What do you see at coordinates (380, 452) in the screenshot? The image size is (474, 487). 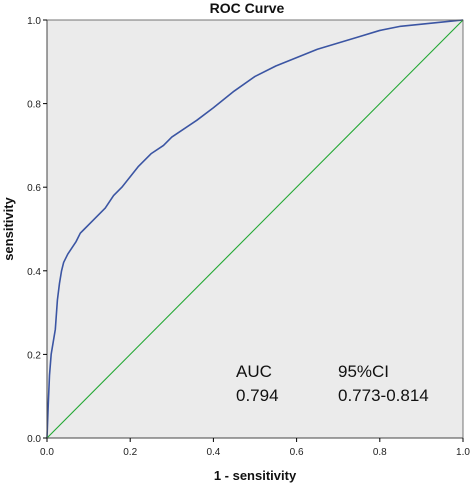 I see `x-tick-label: 0.8` at bounding box center [380, 452].